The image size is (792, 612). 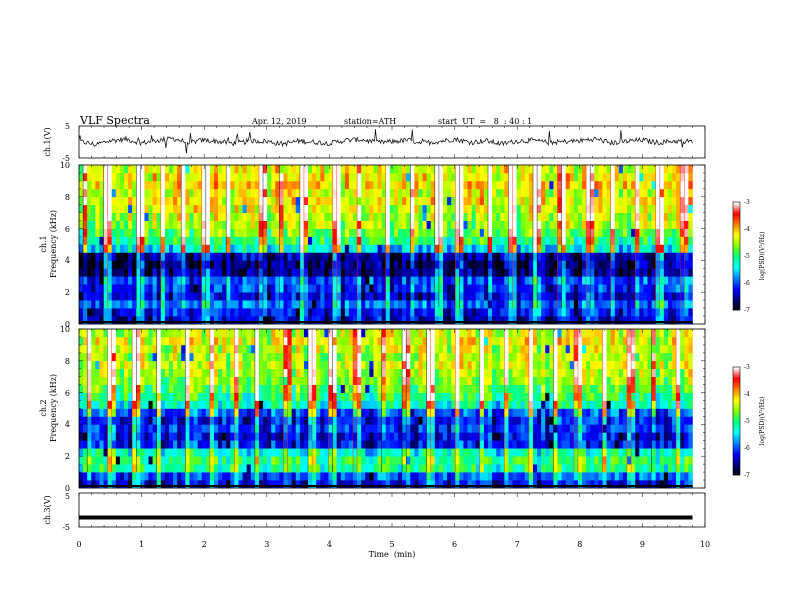 What do you see at coordinates (67, 126) in the screenshot?
I see `ch1-ytick-top: 5` at bounding box center [67, 126].